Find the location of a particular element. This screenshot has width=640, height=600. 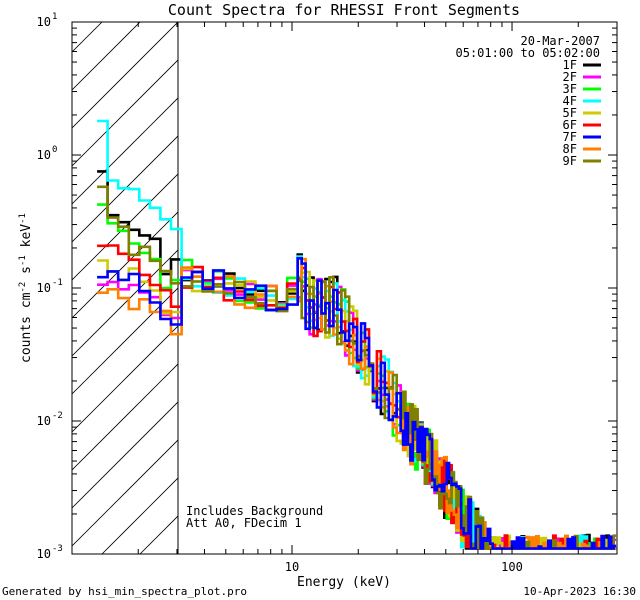

y-tick-exponent: 1 is located at coordinates (54, 17).